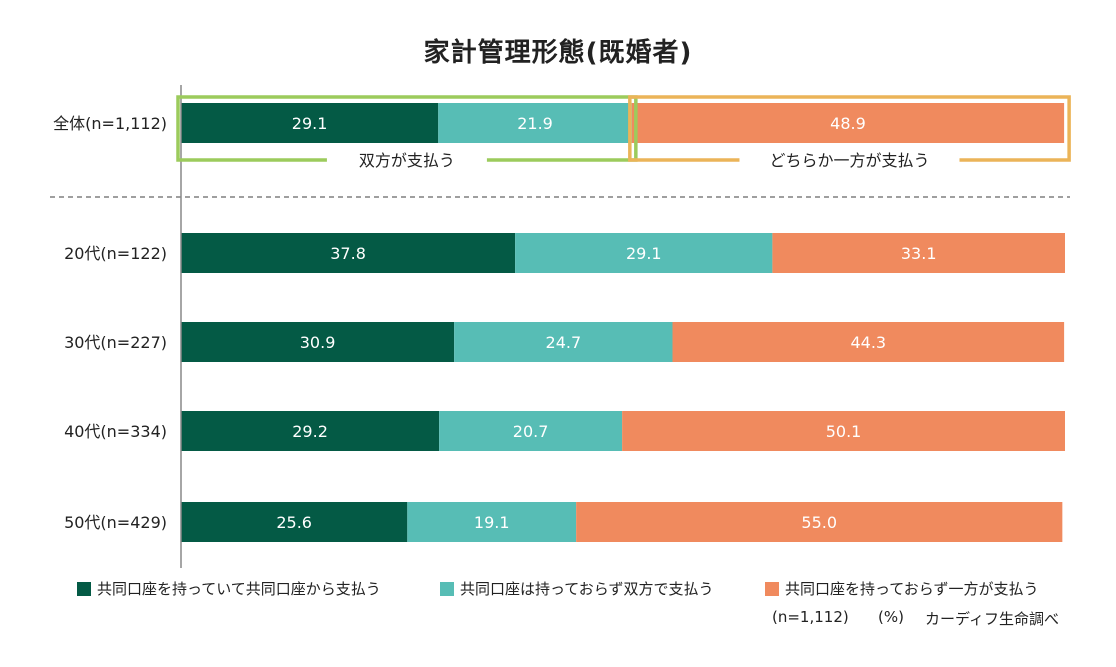  Describe the element at coordinates (115, 342) in the screenshot. I see `category-label: 30代(n=227)` at that location.